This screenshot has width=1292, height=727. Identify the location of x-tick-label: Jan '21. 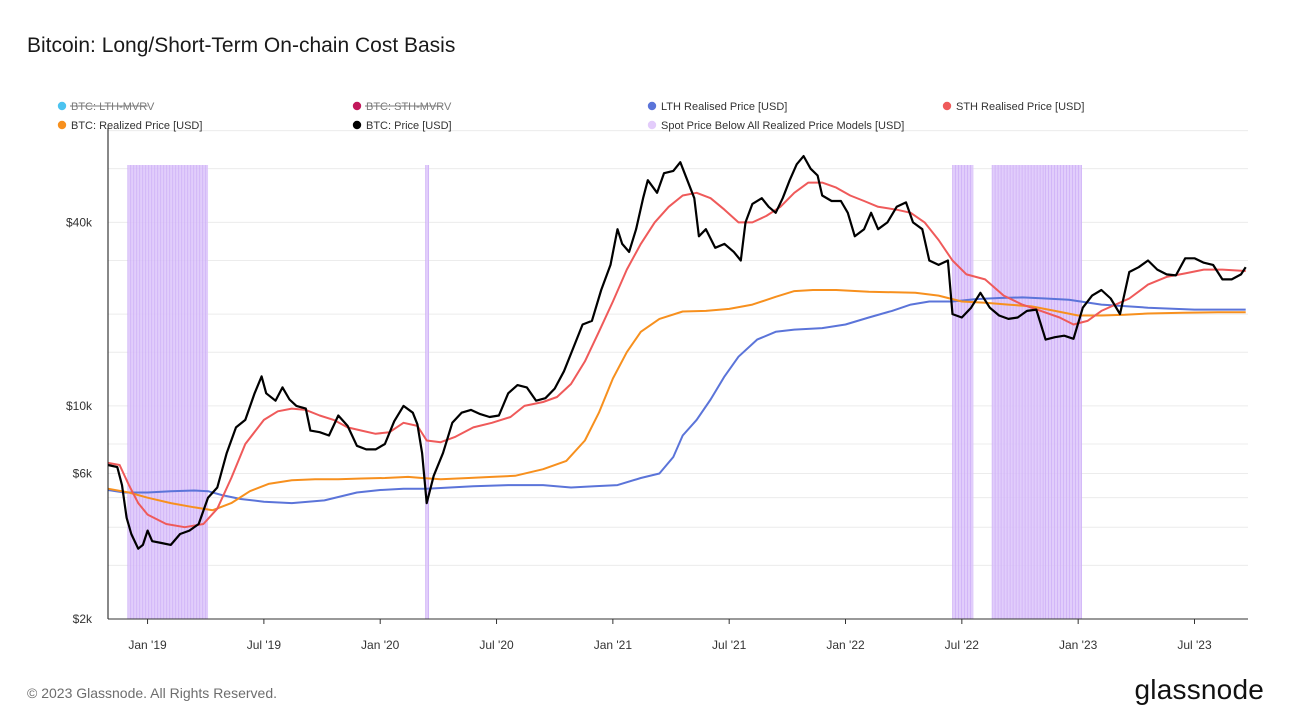
(613, 645).